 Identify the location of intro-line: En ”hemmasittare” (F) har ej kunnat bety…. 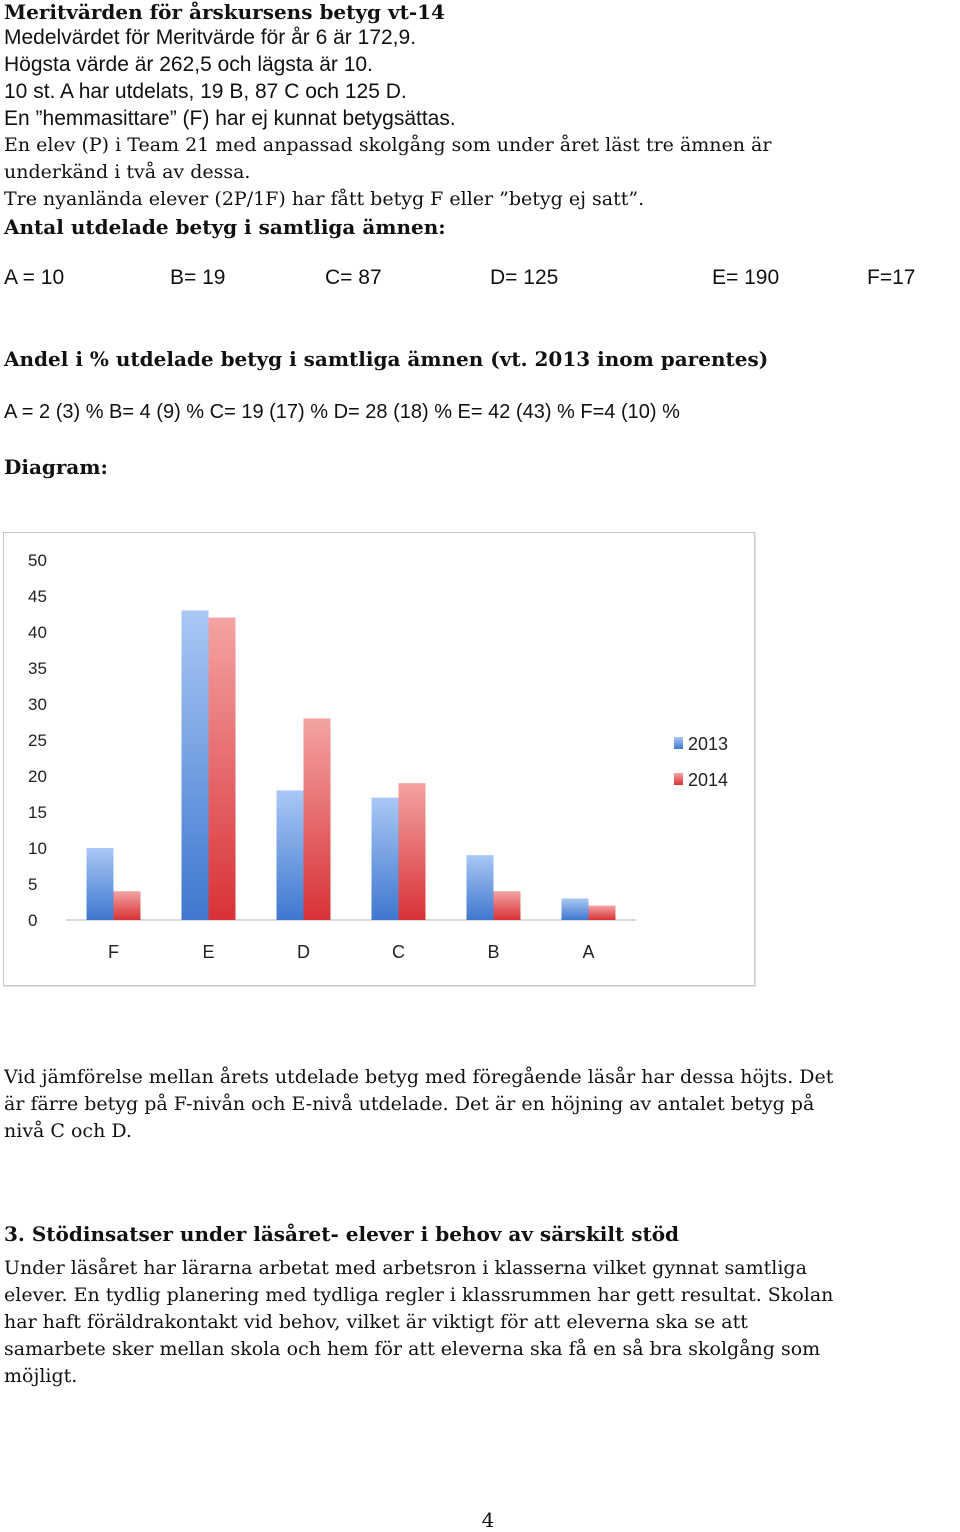
(230, 118).